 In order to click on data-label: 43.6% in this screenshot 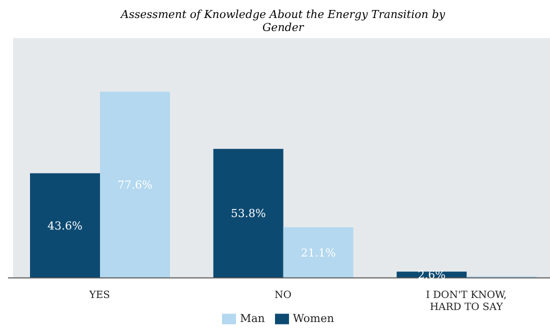, I will do `click(65, 225)`.